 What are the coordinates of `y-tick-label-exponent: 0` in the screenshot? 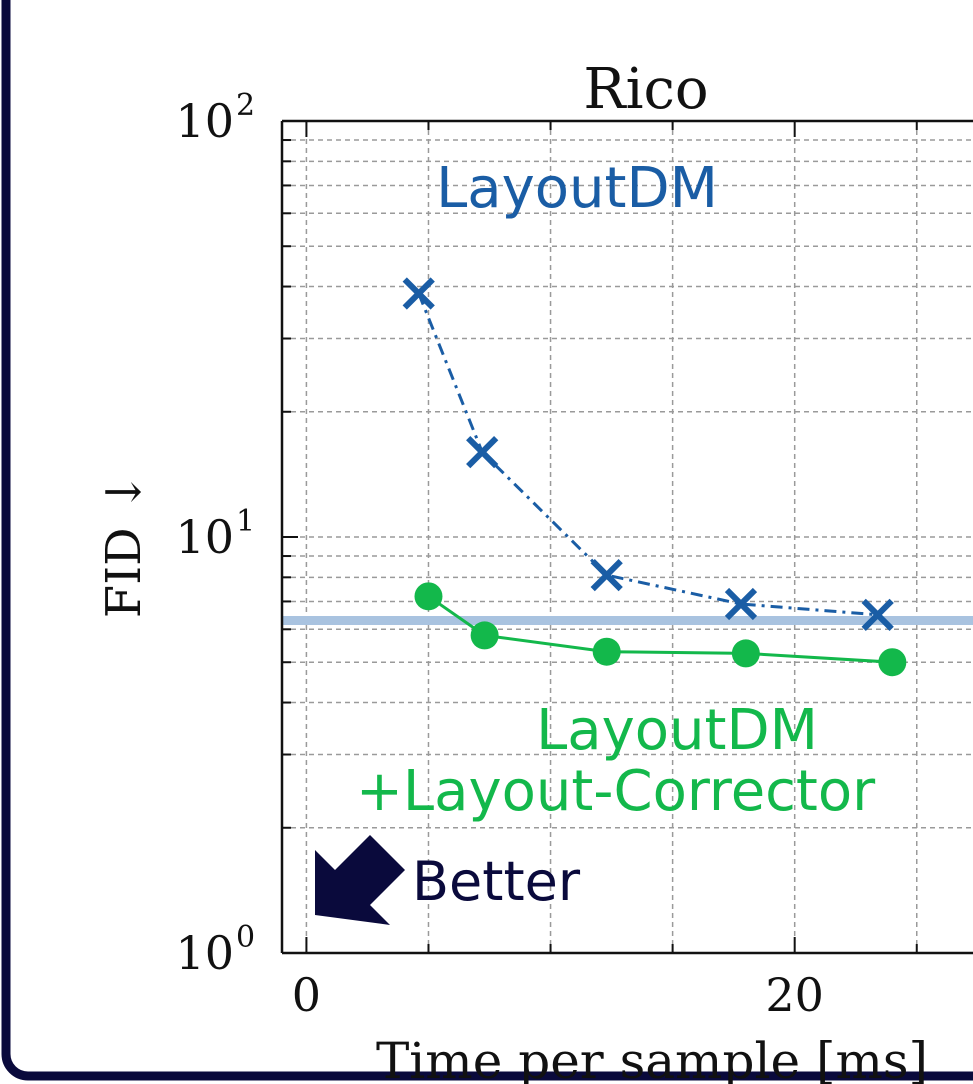 It's located at (245, 937).